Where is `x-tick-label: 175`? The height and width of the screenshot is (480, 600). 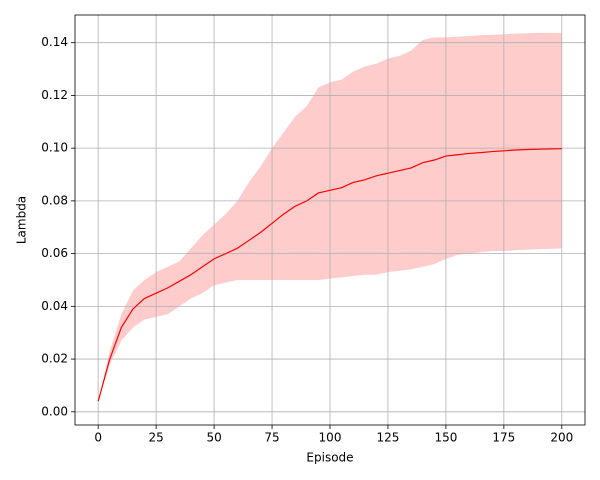 x-tick-label: 175 is located at coordinates (503, 438).